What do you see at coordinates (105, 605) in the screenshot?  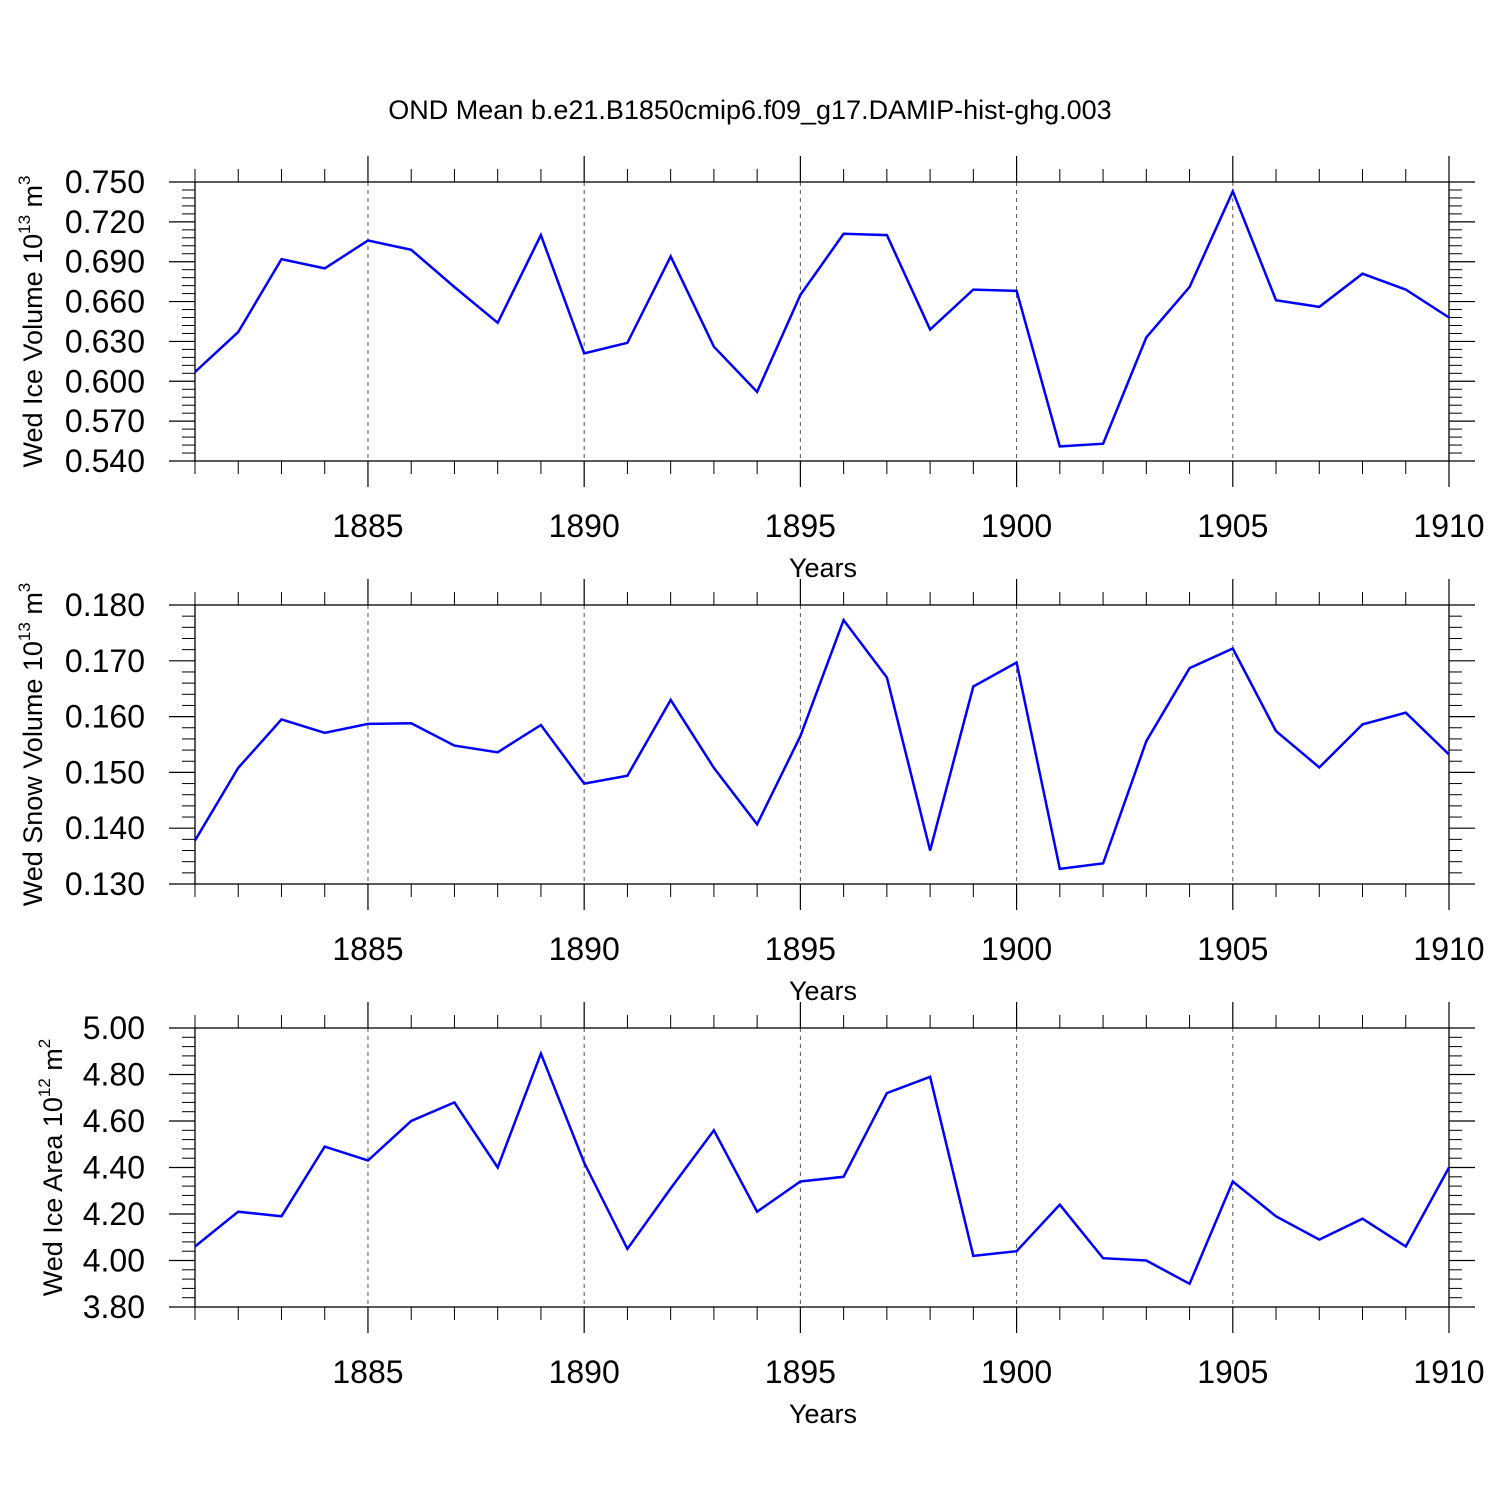 I see `y-tick-label: 0.180` at bounding box center [105, 605].